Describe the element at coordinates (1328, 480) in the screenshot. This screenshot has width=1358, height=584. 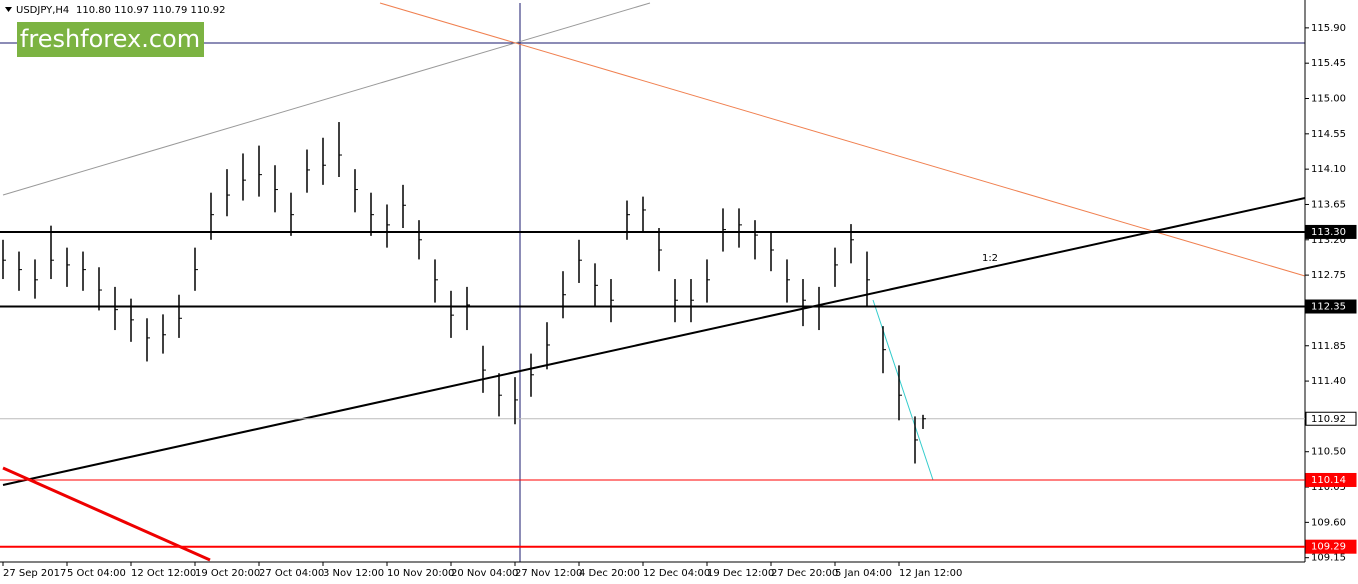
I see `level-label: 110.14` at that location.